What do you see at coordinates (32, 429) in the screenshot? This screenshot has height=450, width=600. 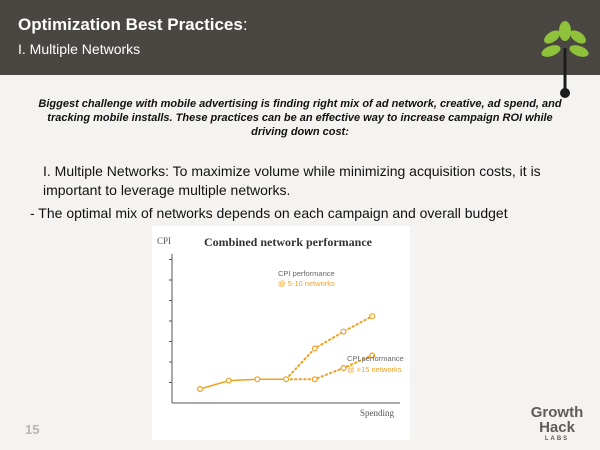 I see `page-number: 15` at bounding box center [32, 429].